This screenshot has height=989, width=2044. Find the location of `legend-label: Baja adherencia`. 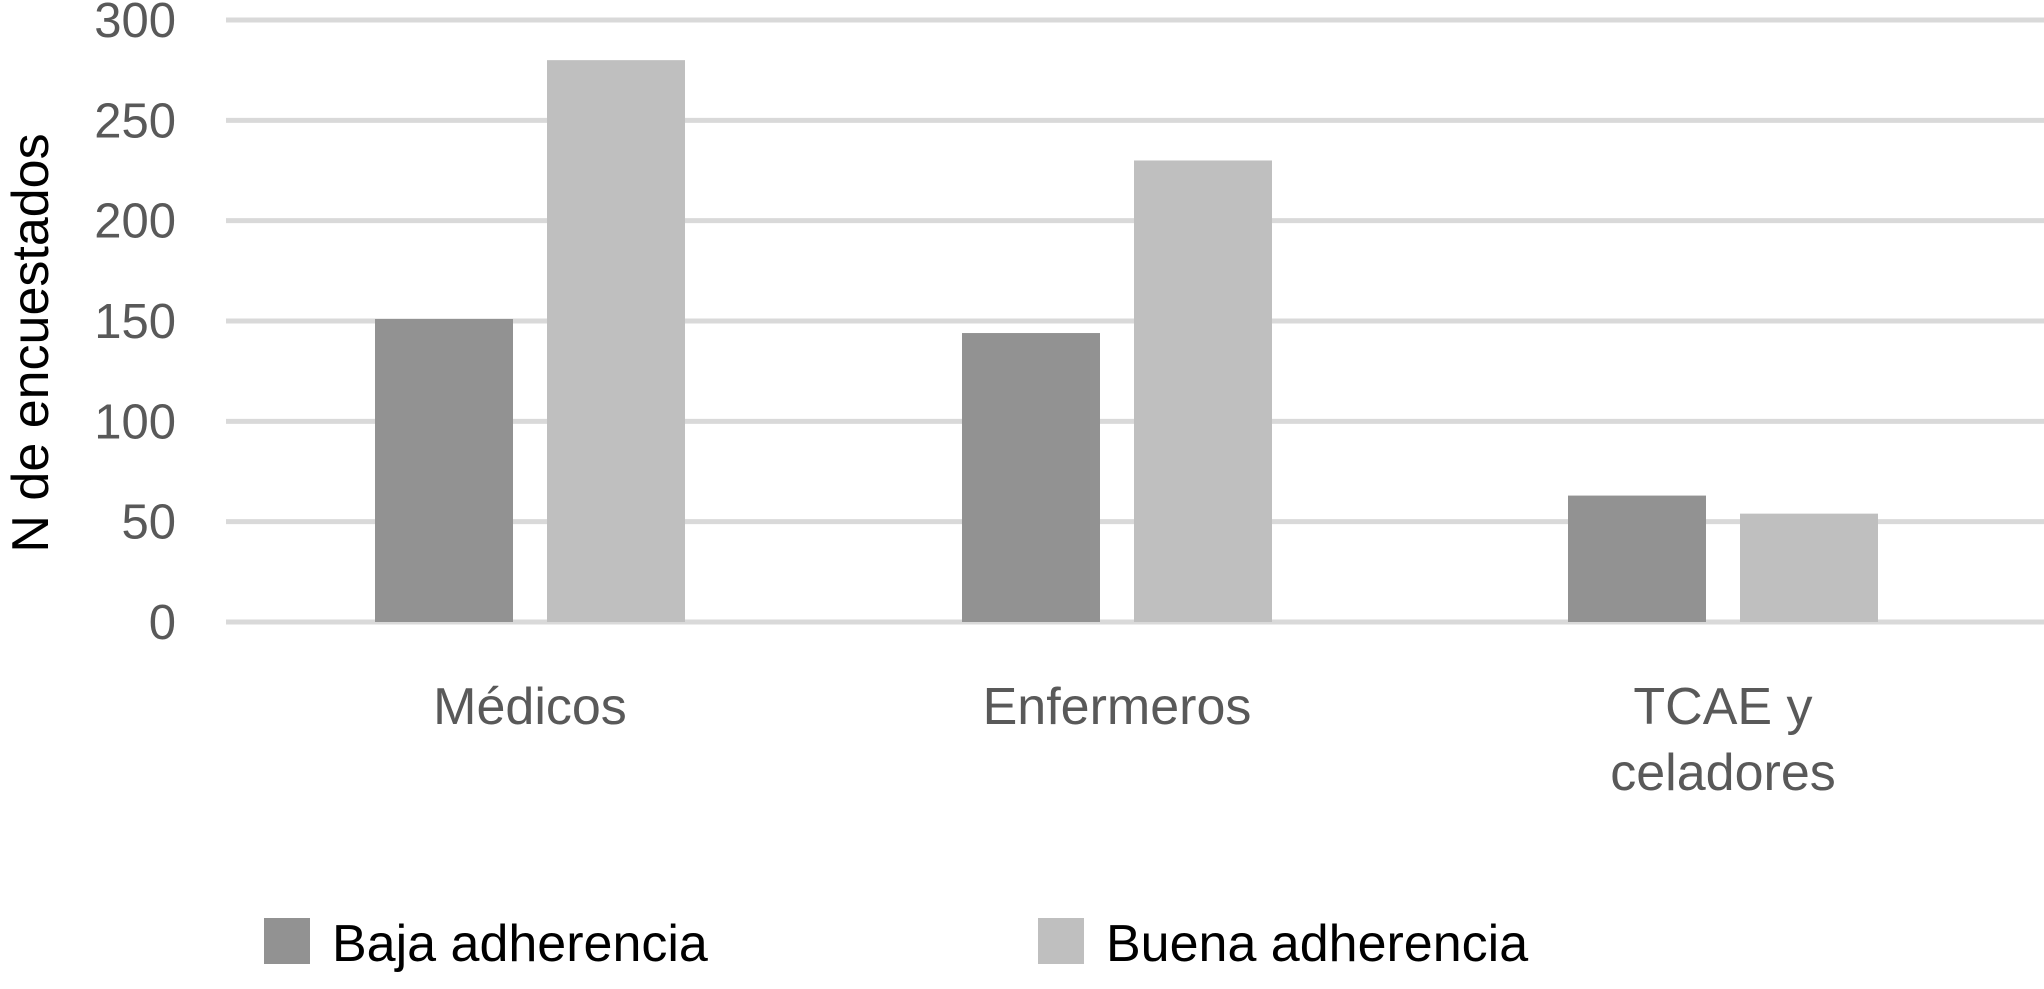

legend-label: Baja adherencia is located at coordinates (520, 944).